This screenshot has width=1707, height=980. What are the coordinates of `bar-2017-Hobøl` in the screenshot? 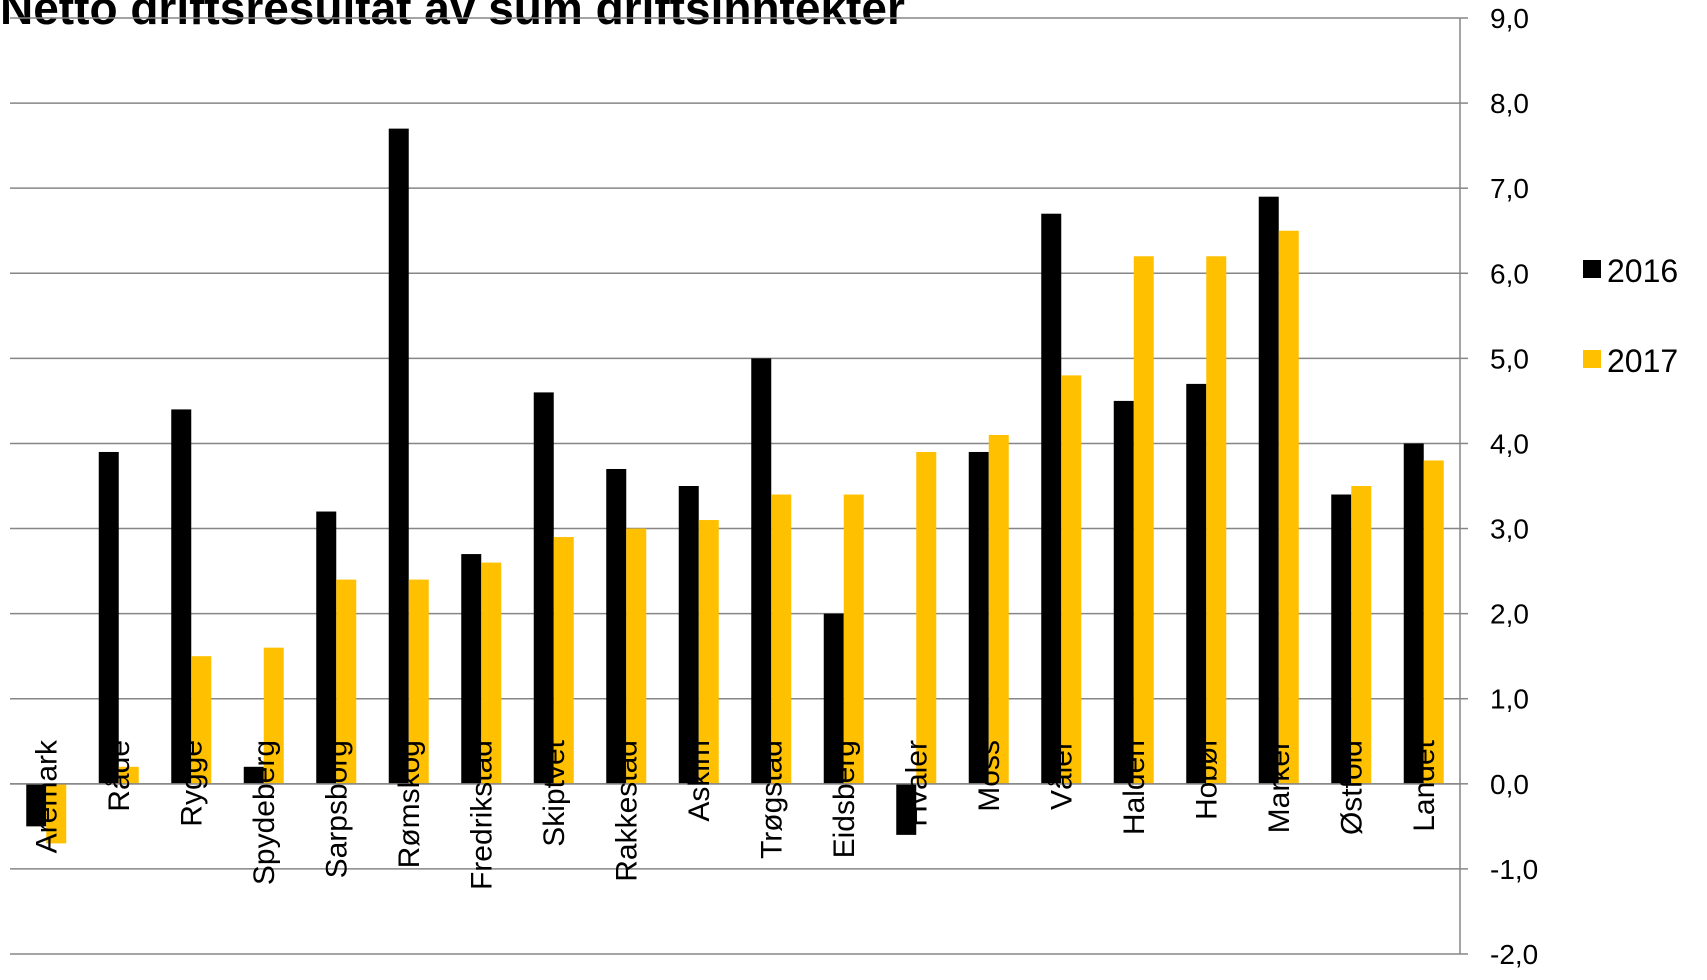 It's located at (1216, 520).